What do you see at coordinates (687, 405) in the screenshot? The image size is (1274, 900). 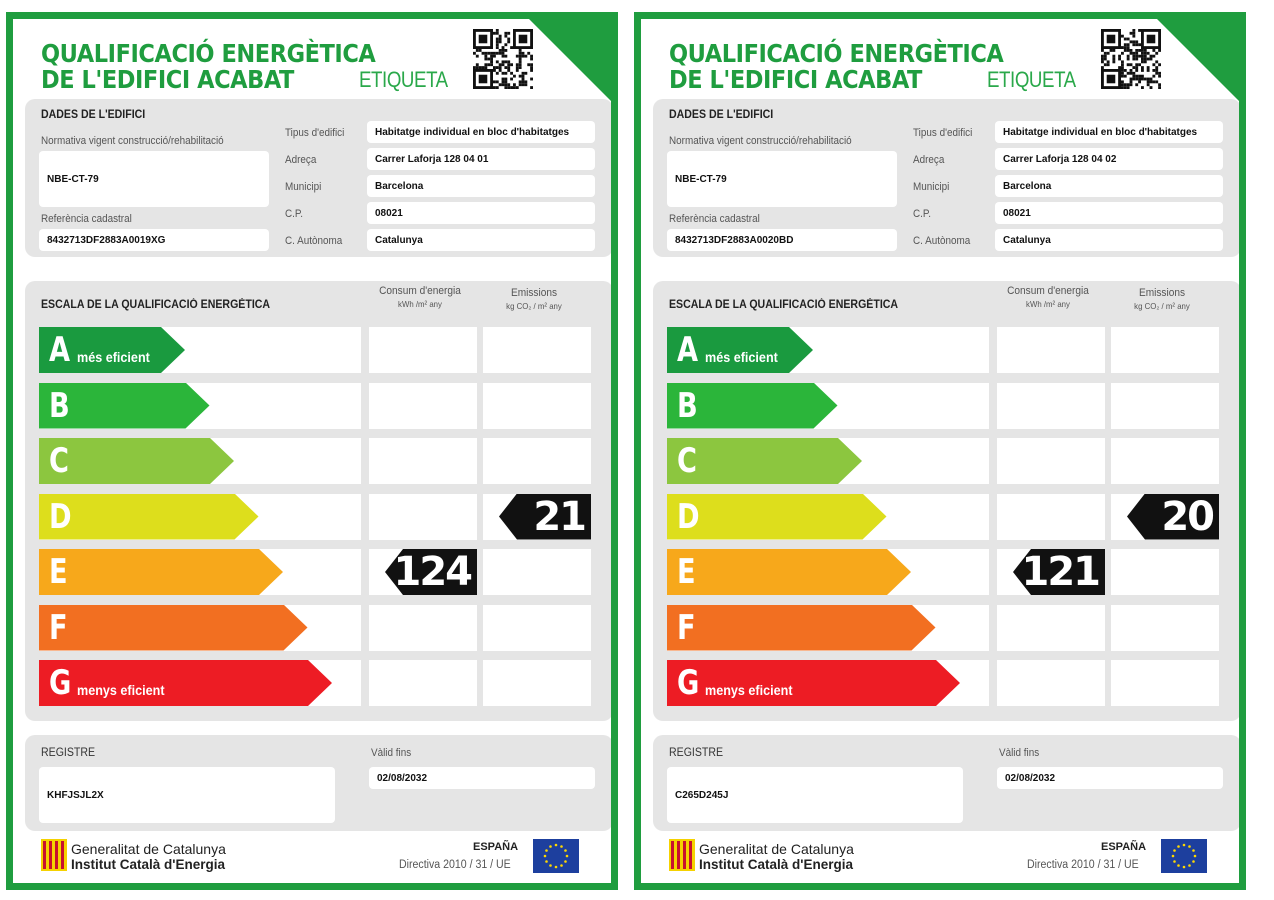 I see `class-letter: B` at bounding box center [687, 405].